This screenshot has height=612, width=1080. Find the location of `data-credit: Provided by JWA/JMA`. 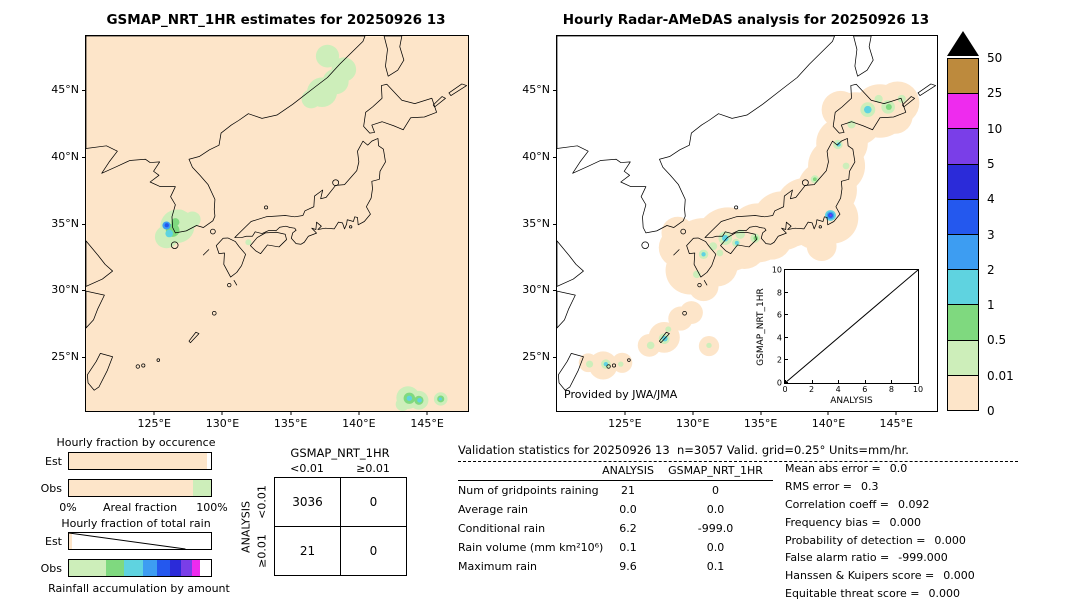

data-credit: Provided by JWA/JMA is located at coordinates (621, 394).